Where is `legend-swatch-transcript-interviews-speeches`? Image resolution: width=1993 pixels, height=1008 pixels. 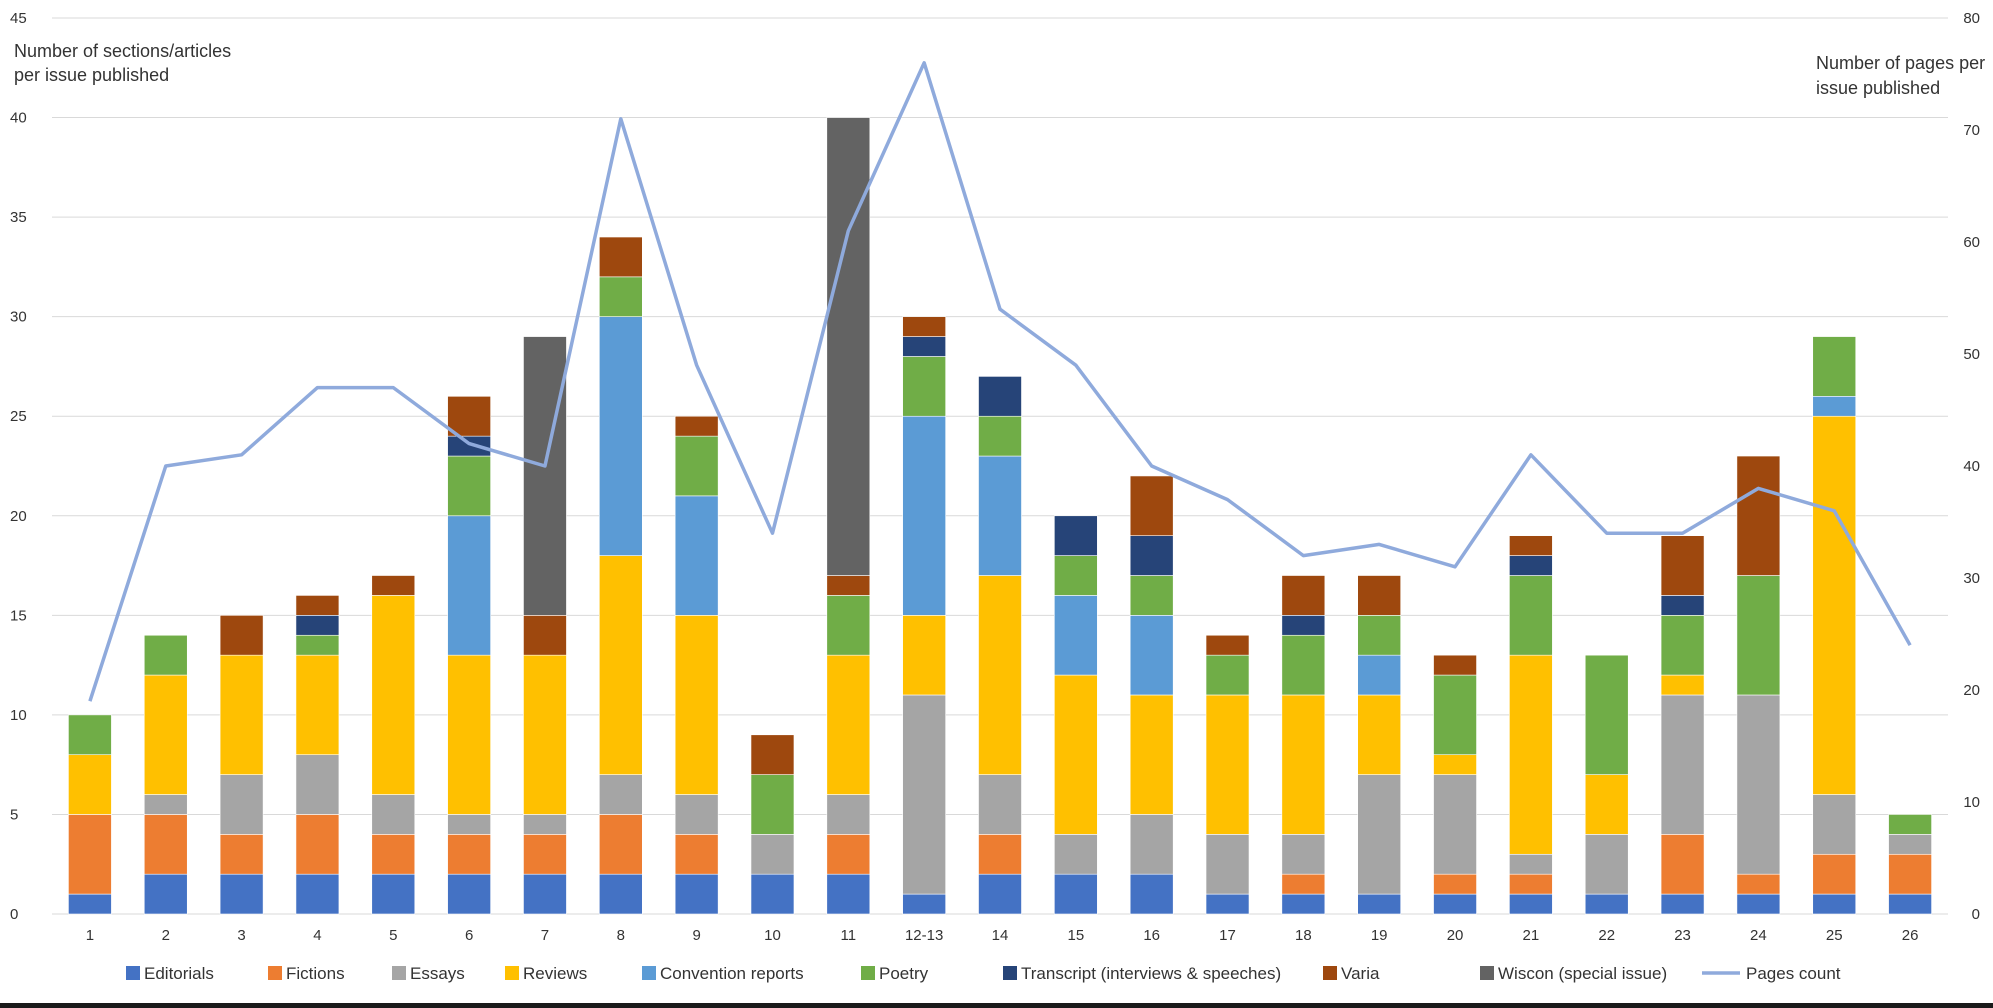
legend-swatch-transcript-interviews-speeches is located at coordinates (1010, 973).